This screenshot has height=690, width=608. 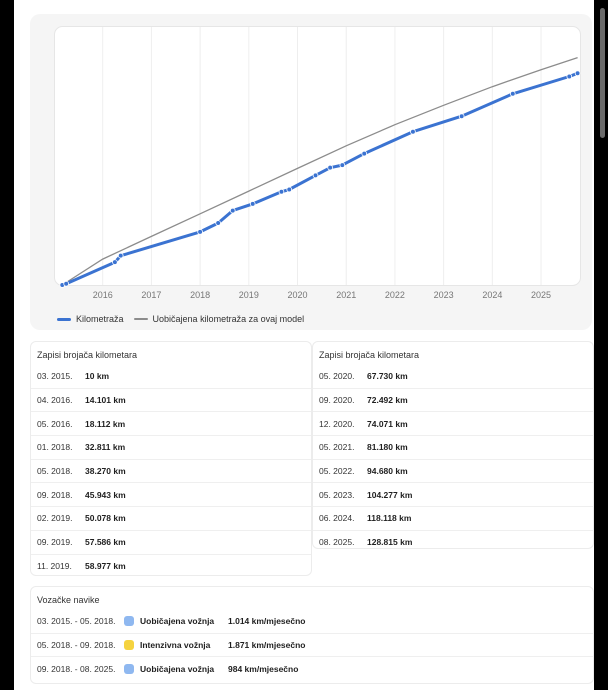 I want to click on legend-swatch-typical, so click(x=140, y=319).